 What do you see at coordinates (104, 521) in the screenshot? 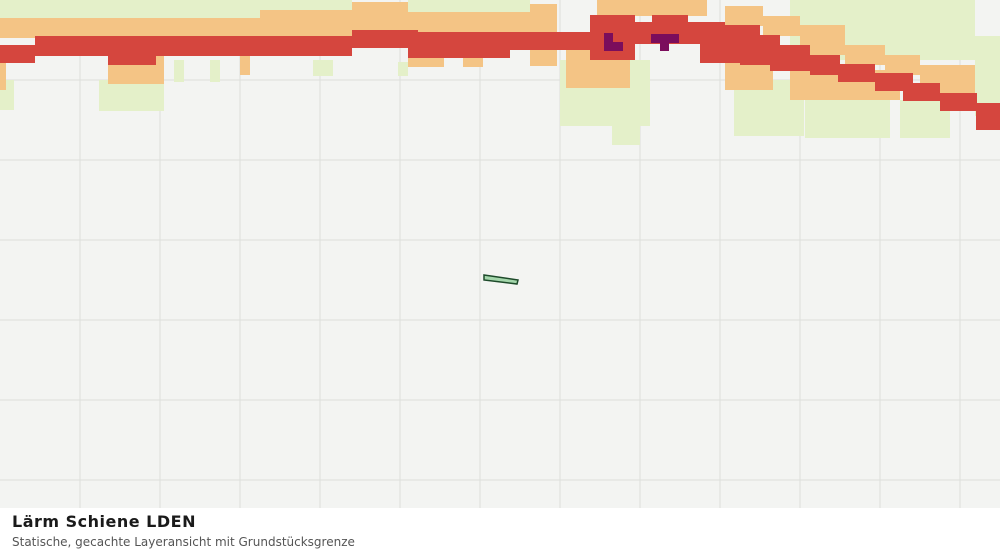
I see `map-title: Lärm Schiene LDEN` at bounding box center [104, 521].